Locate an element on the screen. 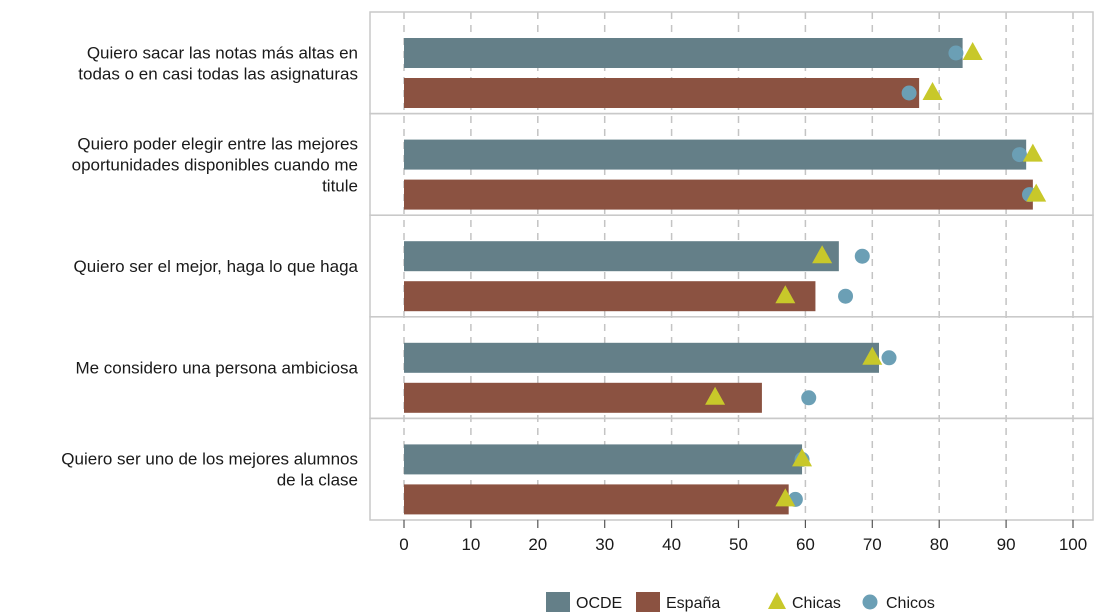 The image size is (1095, 616). legend-swatch-ocde is located at coordinates (558, 602).